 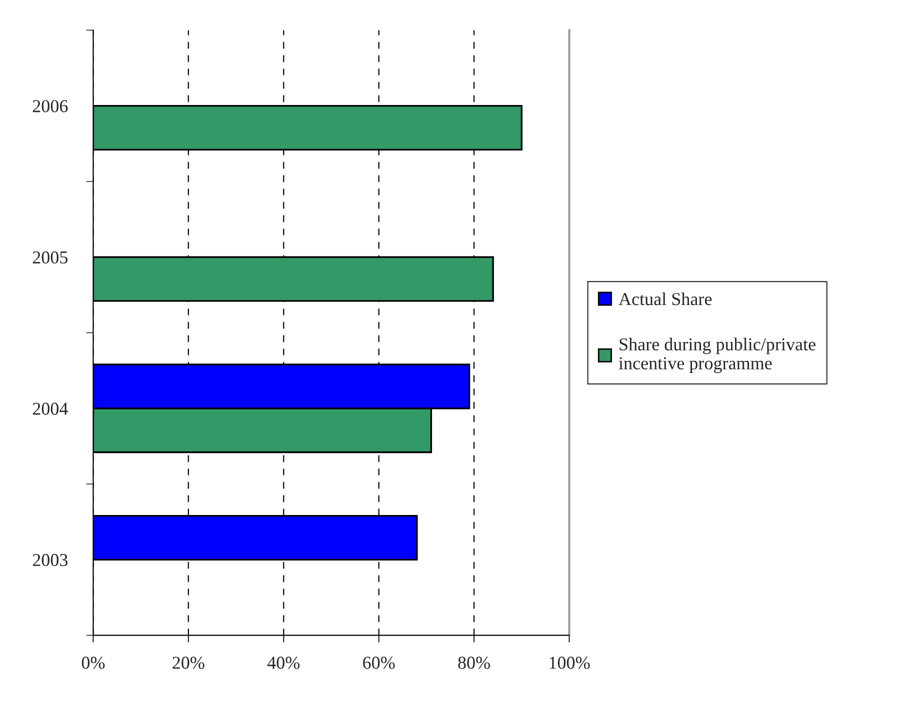 What do you see at coordinates (93, 662) in the screenshot?
I see `x-tick-label: 0%` at bounding box center [93, 662].